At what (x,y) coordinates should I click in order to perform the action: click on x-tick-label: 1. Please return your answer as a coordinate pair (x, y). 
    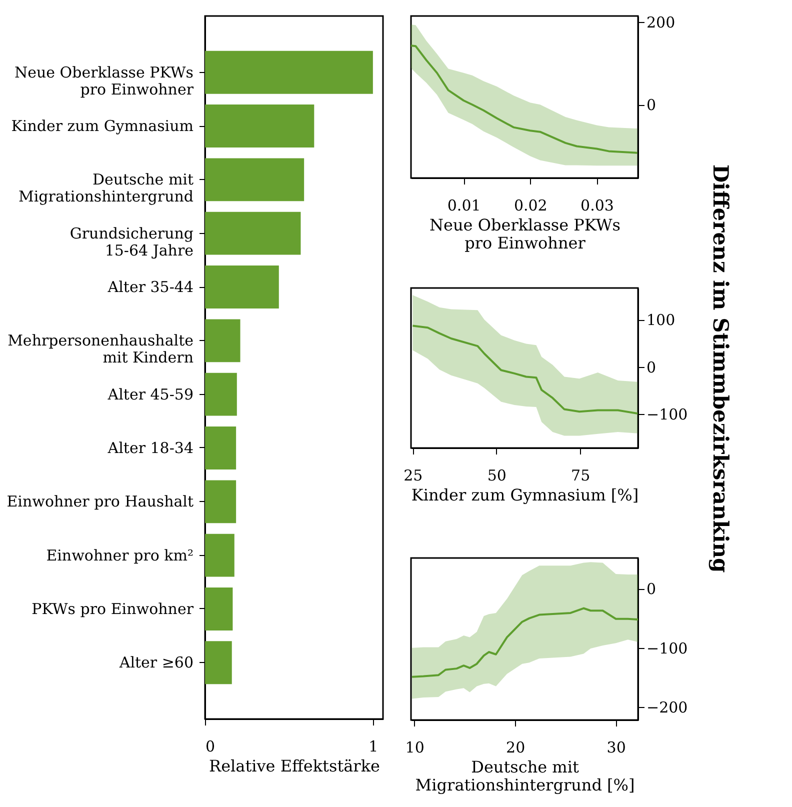
    Looking at the image, I should click on (373, 747).